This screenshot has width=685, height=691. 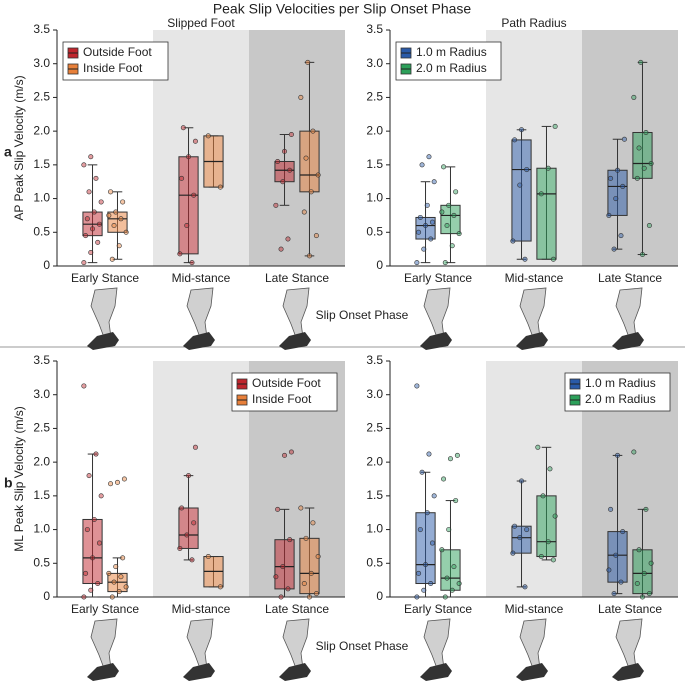 I want to click on y-tick-label: 0.5, so click(x=41, y=562).